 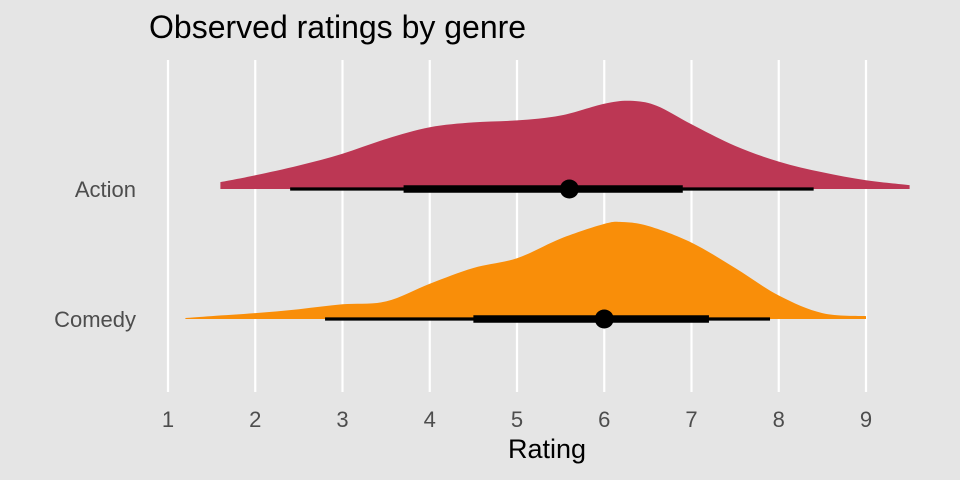 What do you see at coordinates (604, 419) in the screenshot?
I see `x-tick-label-6: 6` at bounding box center [604, 419].